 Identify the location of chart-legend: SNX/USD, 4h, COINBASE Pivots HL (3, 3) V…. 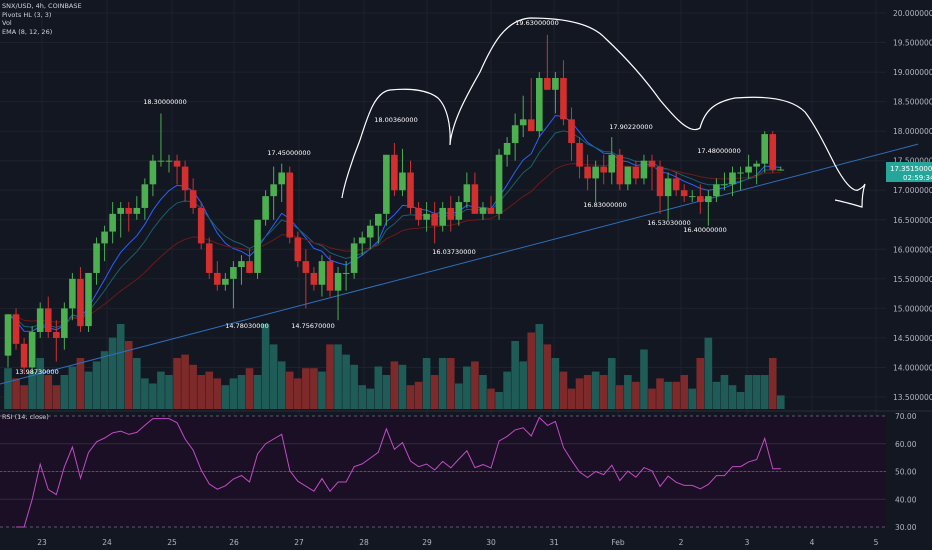
(42, 19).